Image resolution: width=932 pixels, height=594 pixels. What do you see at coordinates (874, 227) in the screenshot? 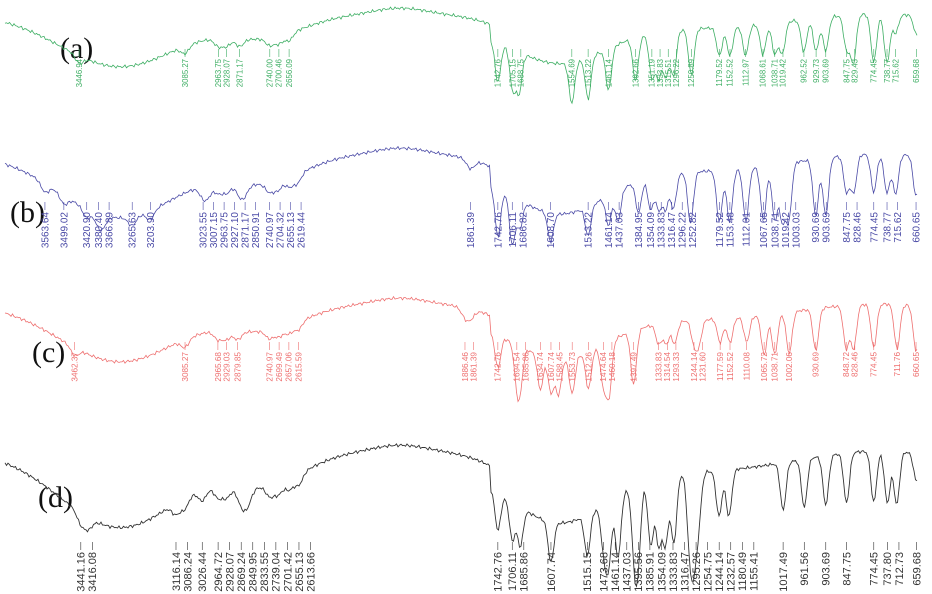
I see `peak-label: 774.45` at bounding box center [874, 227].